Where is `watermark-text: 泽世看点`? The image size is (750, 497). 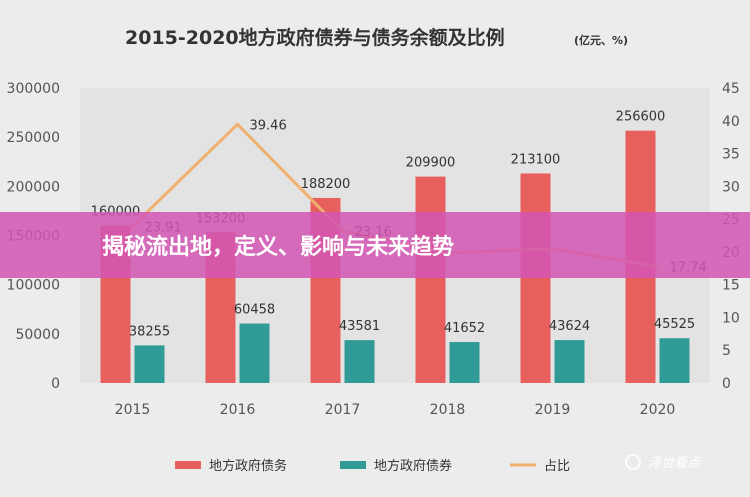
watermark-text: 泽世看点 is located at coordinates (675, 463).